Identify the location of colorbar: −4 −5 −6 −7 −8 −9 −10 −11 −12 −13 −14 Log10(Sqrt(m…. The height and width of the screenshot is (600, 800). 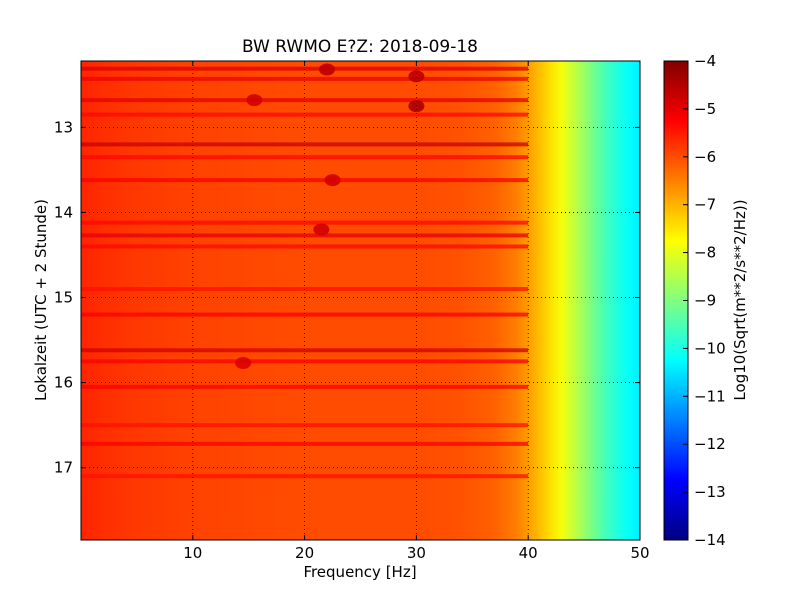
(706, 300).